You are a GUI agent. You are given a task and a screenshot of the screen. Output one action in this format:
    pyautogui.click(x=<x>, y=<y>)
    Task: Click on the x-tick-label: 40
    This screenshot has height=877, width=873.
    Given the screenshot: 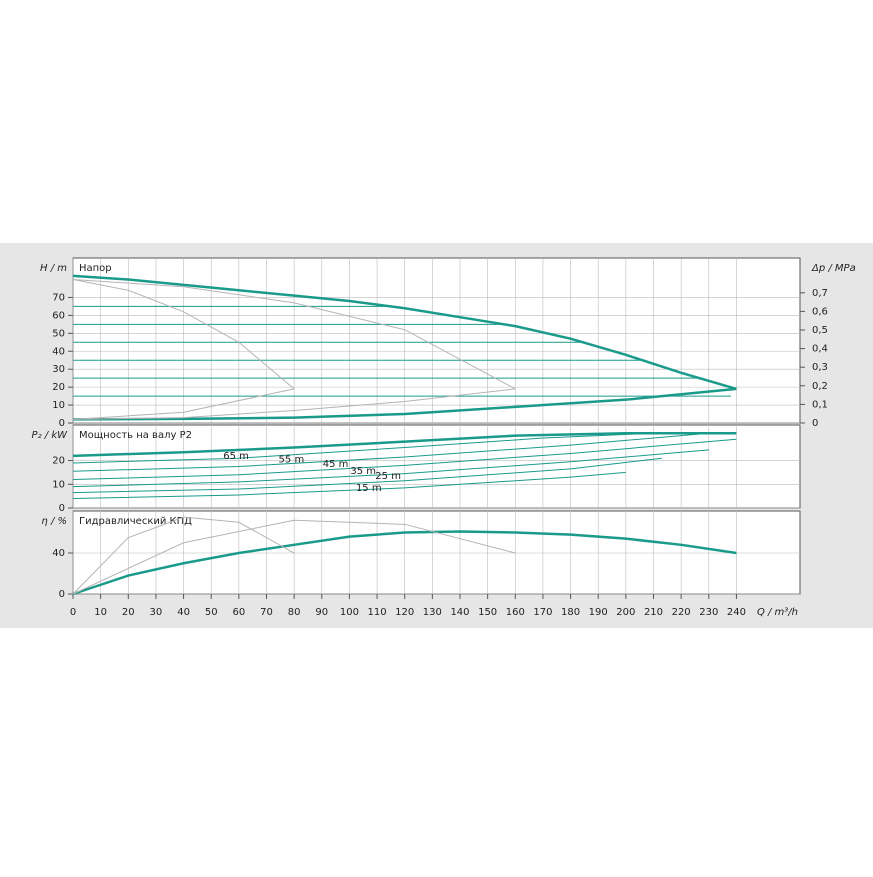 What is the action you would take?
    pyautogui.click(x=183, y=612)
    